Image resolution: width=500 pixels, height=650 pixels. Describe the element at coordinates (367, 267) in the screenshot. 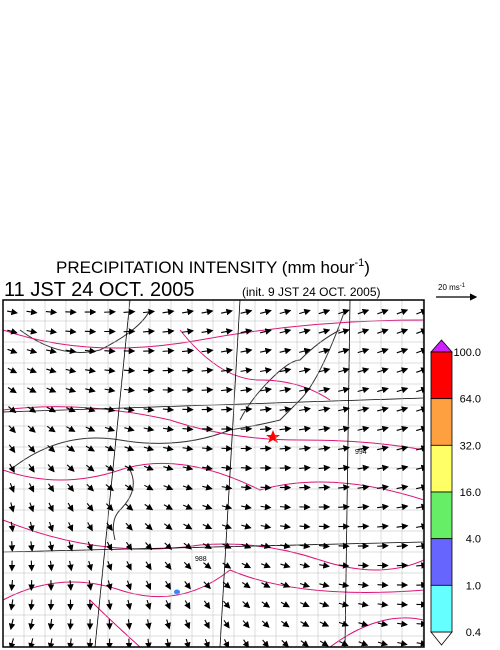

I see `title-end: )` at that location.